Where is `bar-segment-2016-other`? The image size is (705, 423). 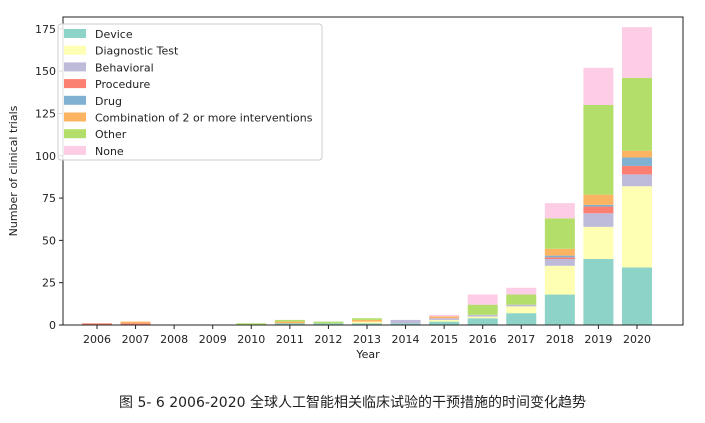 bar-segment-2016-other is located at coordinates (482, 309).